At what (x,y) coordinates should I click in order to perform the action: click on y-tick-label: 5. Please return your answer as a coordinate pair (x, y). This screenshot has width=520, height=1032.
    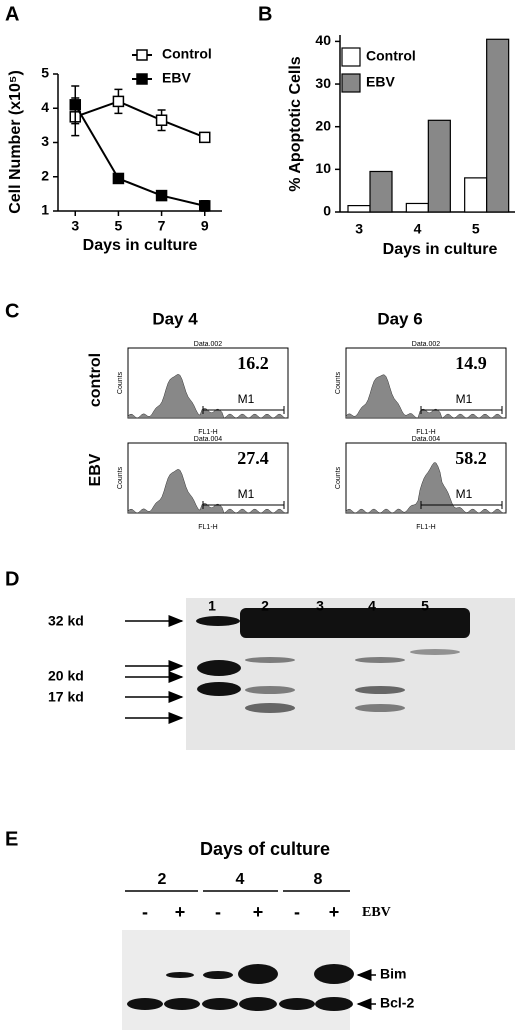
    Looking at the image, I should click on (45, 73).